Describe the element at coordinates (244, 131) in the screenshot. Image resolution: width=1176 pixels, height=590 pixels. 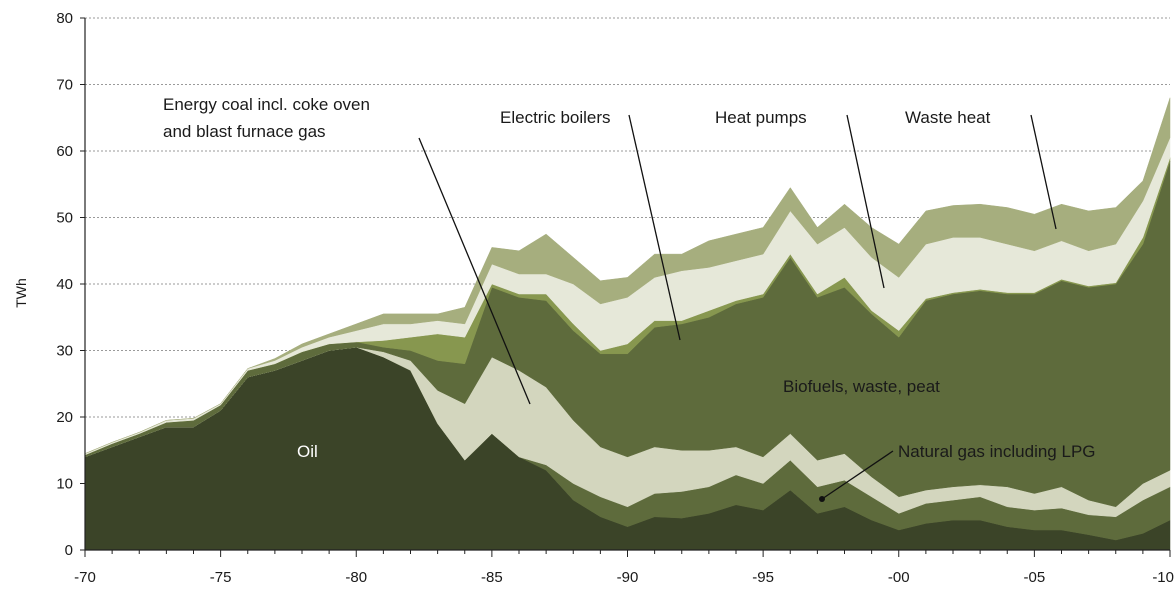
I see `label-energy-coal-line2: and blast furnace gas` at that location.